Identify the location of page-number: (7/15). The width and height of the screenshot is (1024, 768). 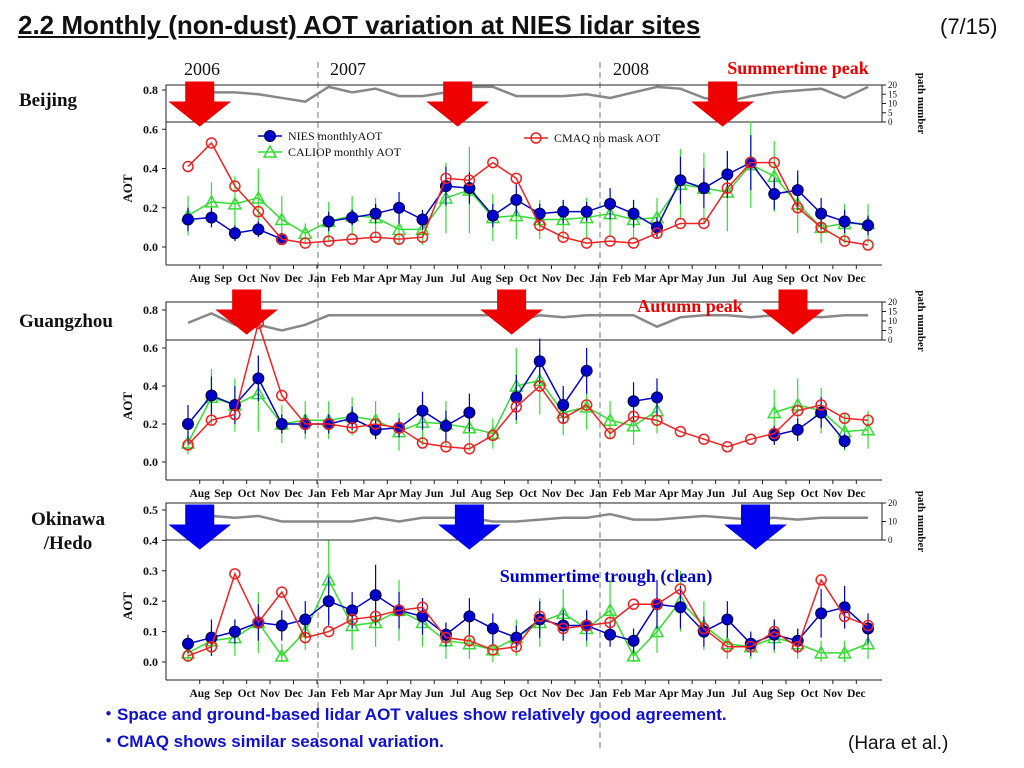
(969, 26).